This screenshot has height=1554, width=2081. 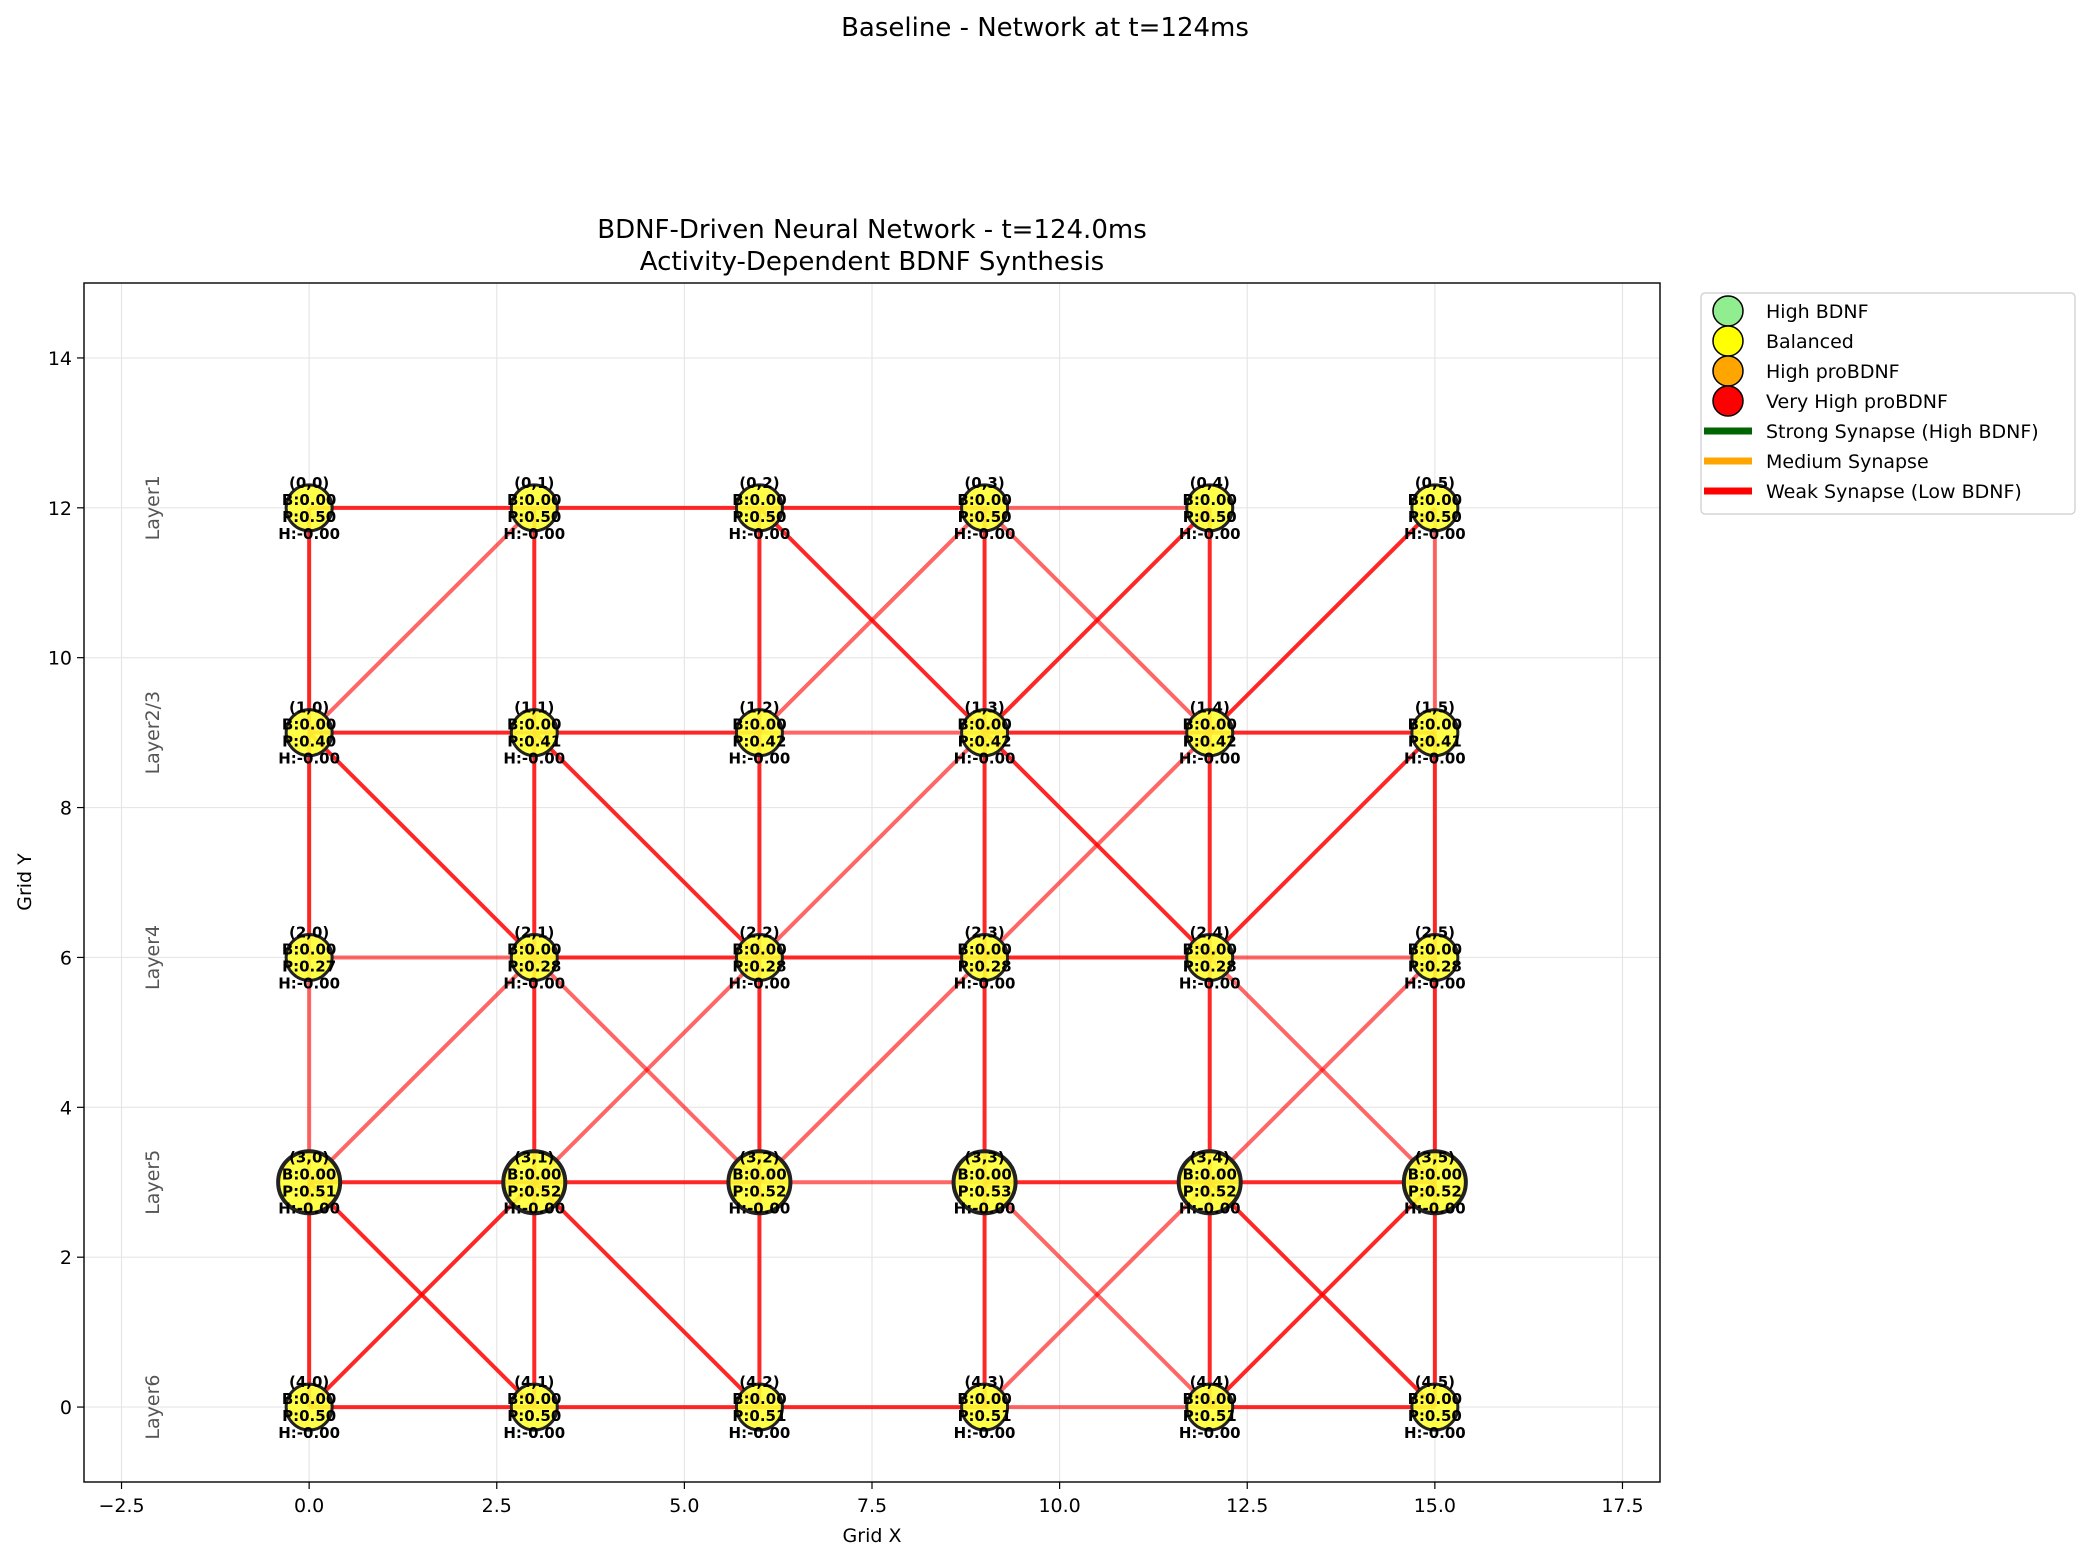 I want to click on y-tick-label: 0, so click(x=66, y=1408).